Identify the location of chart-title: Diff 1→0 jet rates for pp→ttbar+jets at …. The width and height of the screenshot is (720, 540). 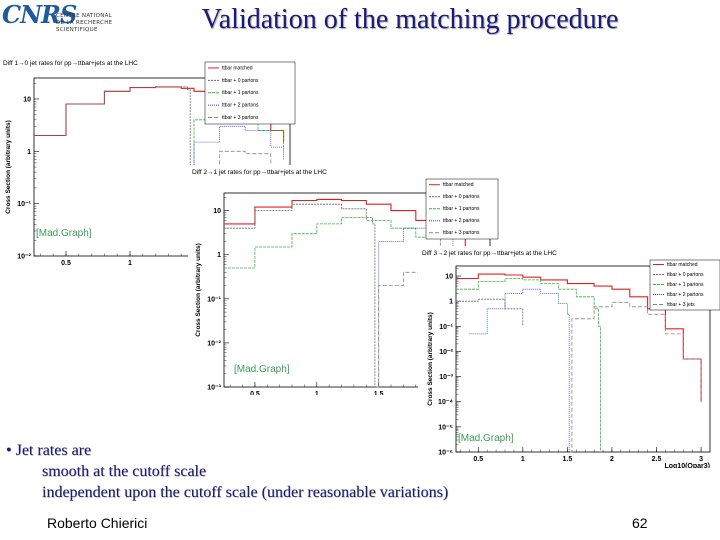
(70, 63).